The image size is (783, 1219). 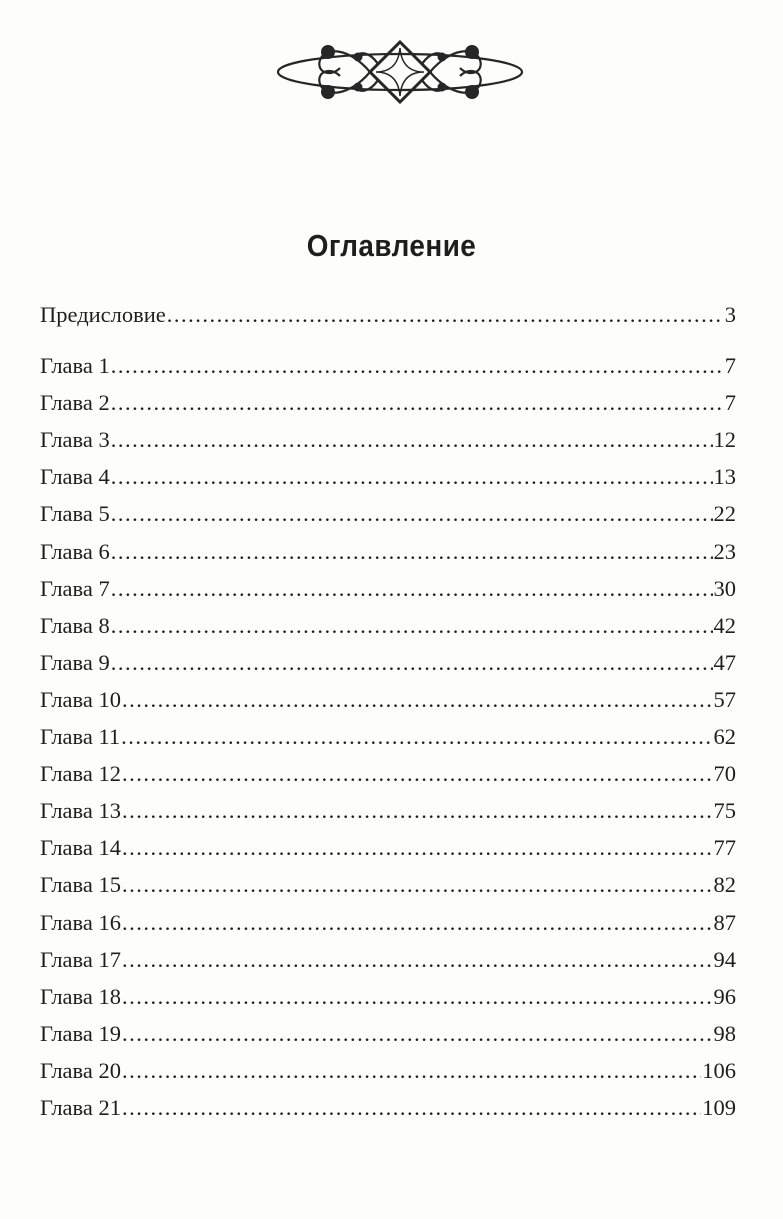 I want to click on toc-entry-page: 22, so click(x=725, y=514).